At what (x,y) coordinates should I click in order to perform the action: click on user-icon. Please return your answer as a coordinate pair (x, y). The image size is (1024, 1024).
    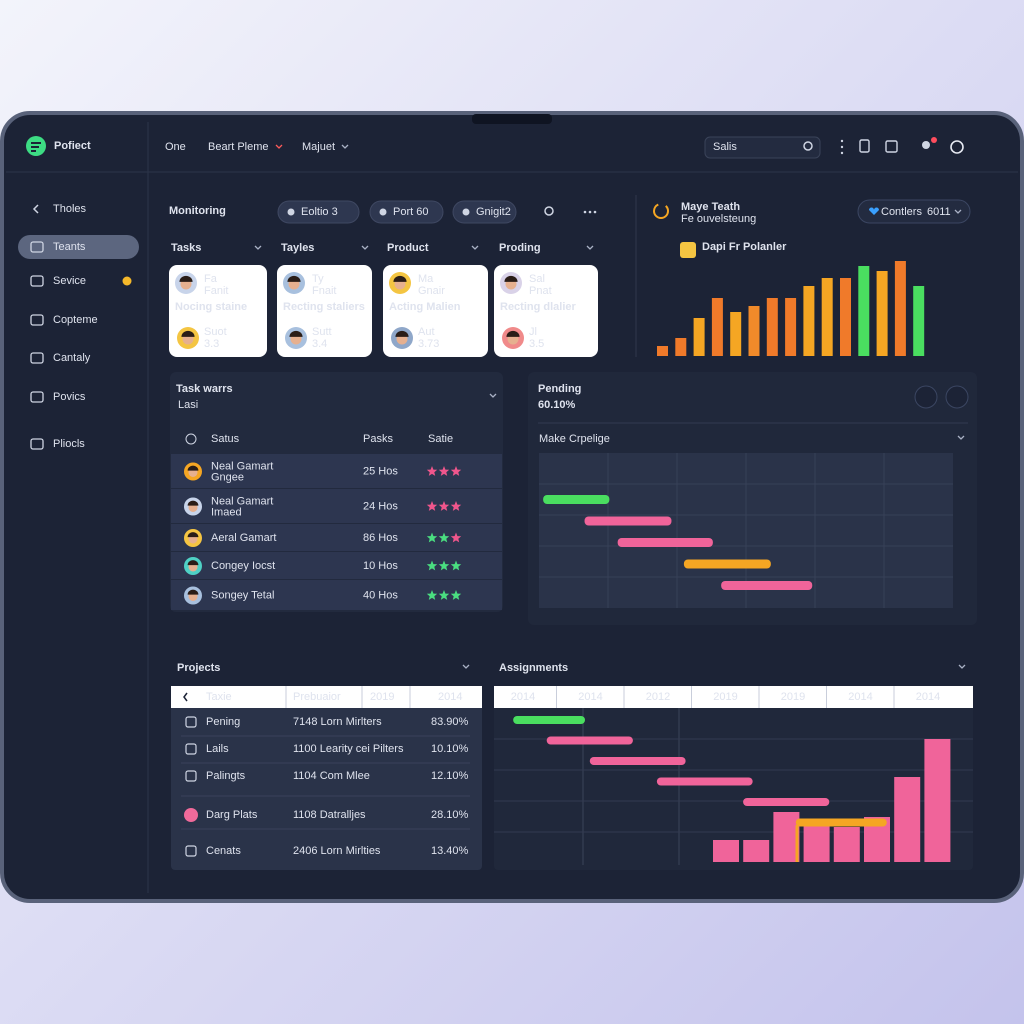
    Looking at the image, I should click on (926, 145).